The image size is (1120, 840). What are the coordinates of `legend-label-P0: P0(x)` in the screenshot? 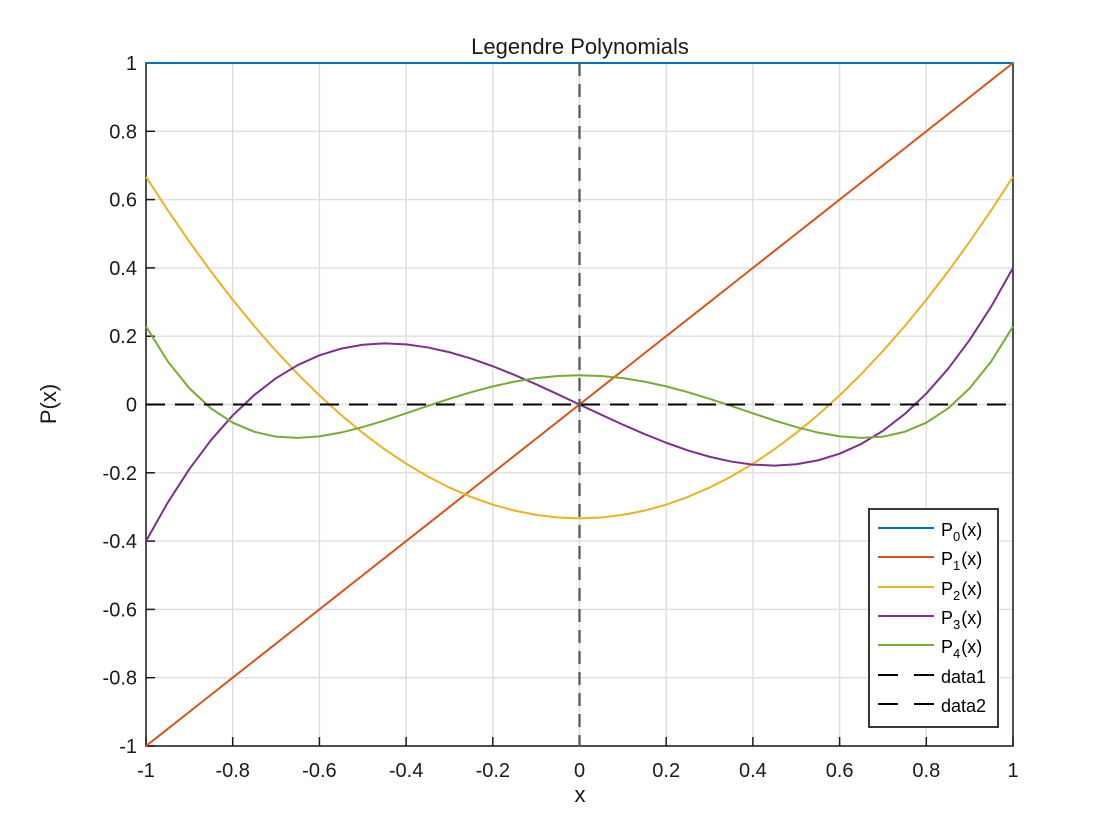 It's located at (962, 531).